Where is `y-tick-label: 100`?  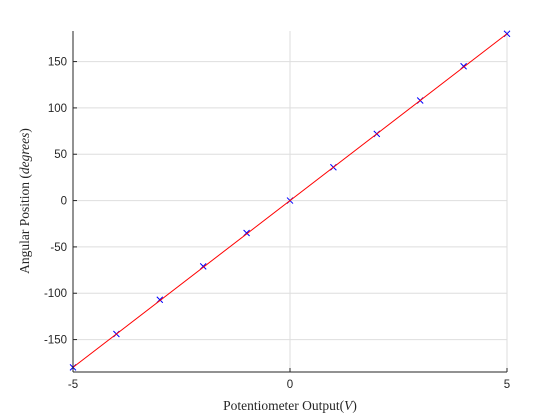
y-tick-label: 100 is located at coordinates (57, 109).